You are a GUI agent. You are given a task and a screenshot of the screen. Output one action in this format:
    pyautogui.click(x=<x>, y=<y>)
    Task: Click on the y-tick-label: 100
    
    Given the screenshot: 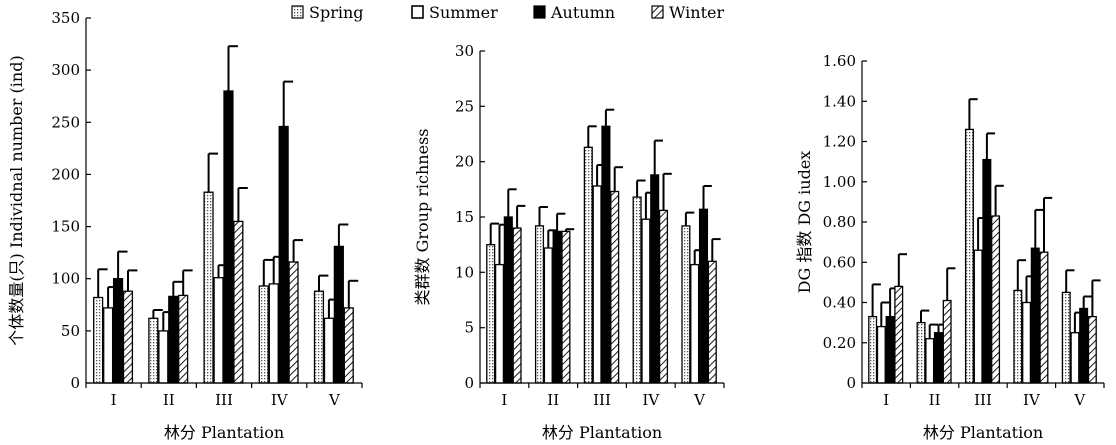 What is the action you would take?
    pyautogui.click(x=65, y=279)
    